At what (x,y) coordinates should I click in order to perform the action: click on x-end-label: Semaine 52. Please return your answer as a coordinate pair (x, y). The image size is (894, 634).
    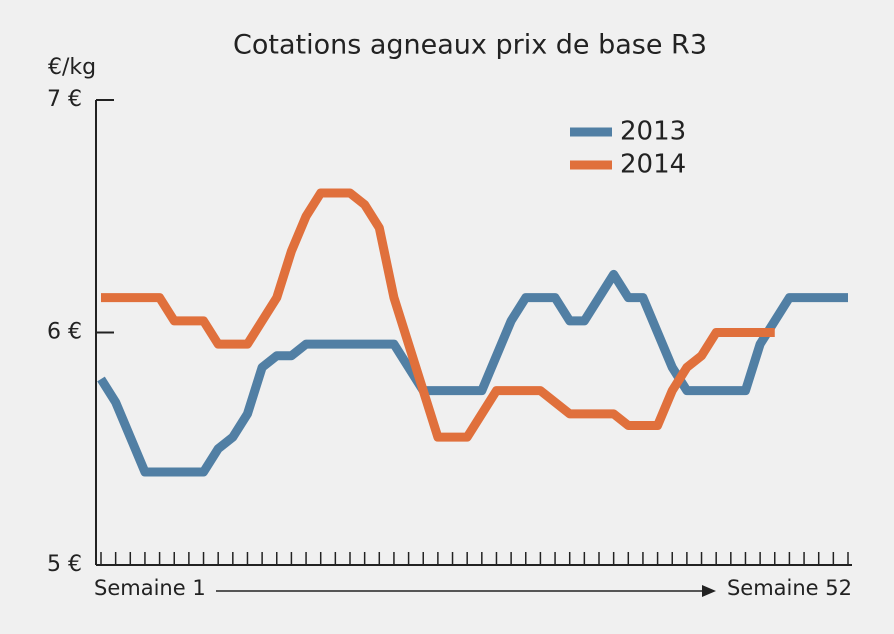
    Looking at the image, I should click on (789, 588).